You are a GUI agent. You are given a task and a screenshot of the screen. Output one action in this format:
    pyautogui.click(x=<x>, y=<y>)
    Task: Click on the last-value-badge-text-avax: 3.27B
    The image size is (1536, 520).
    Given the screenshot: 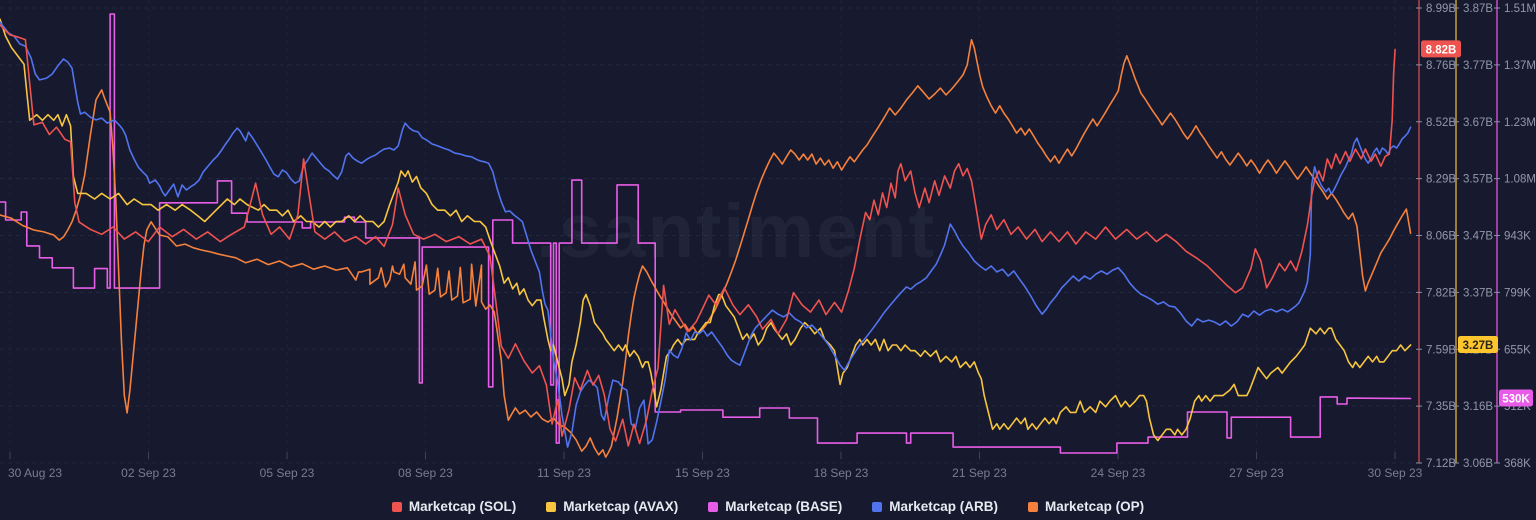 What is the action you would take?
    pyautogui.click(x=1478, y=346)
    